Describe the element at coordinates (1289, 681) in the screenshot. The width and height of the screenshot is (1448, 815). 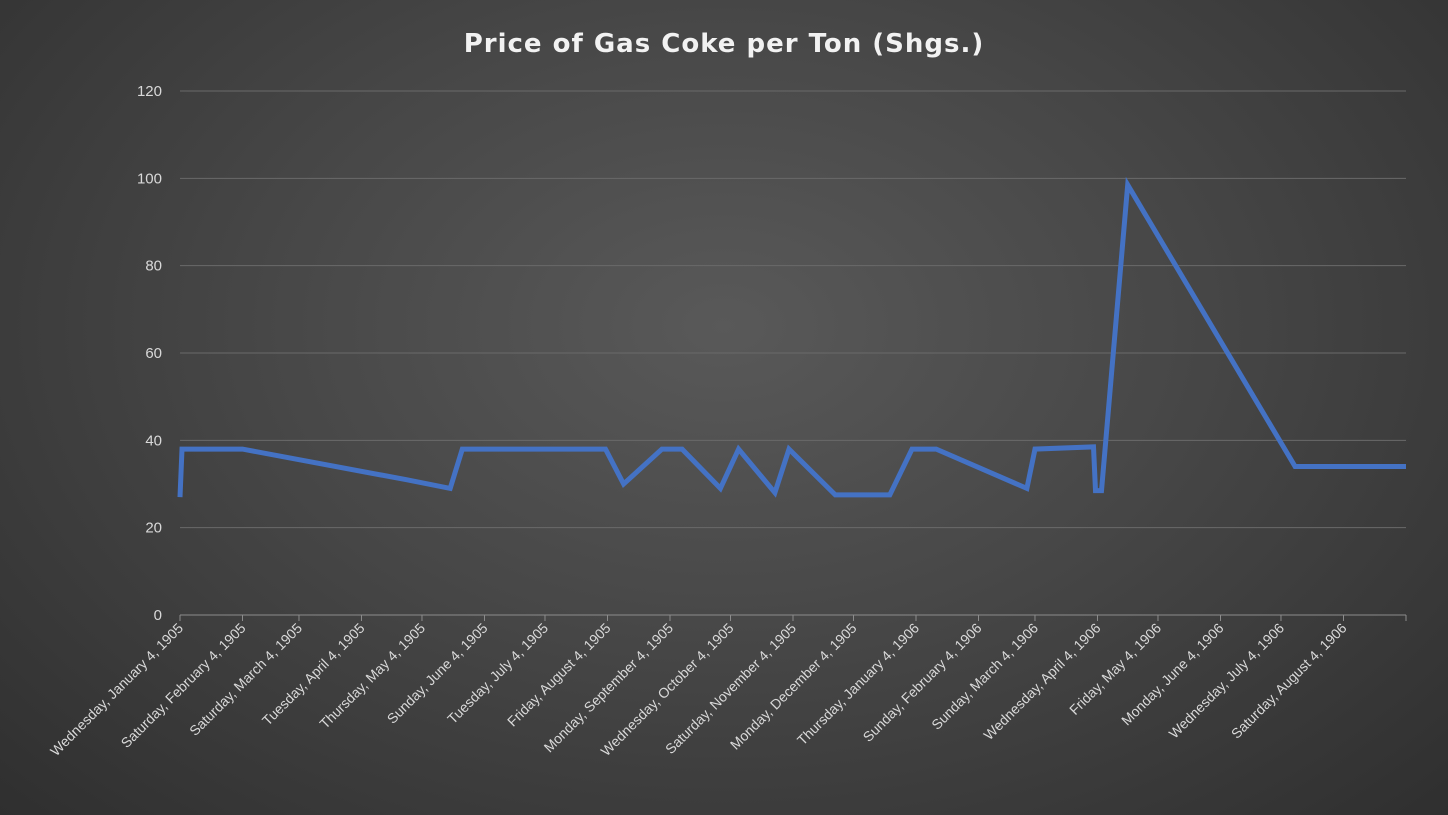
I see `x-tick-label: Saturday, August 4, 1906` at that location.